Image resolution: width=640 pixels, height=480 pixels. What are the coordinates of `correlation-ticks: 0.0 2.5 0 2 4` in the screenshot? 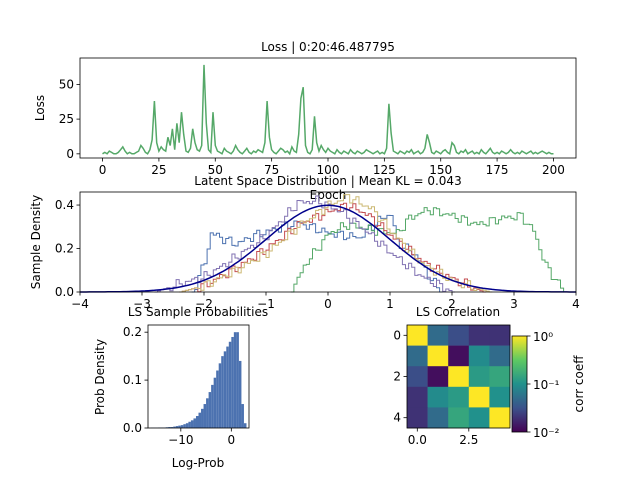 It's located at (435, 387).